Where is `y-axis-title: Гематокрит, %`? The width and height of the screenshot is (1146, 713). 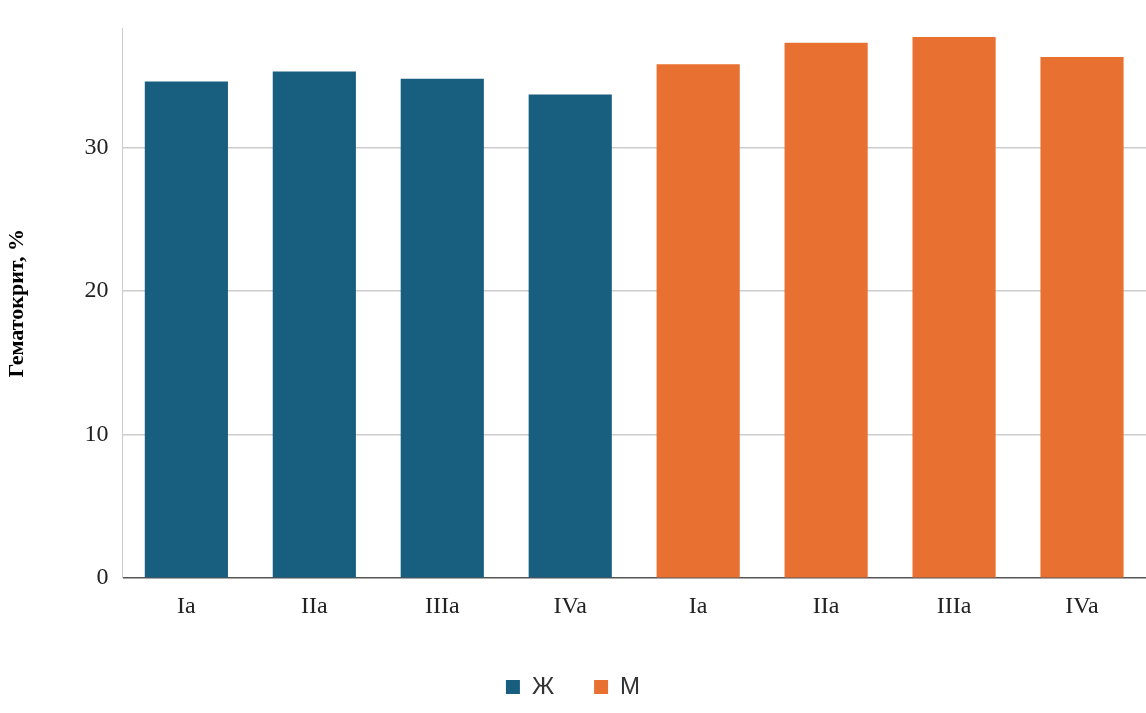
y-axis-title: Гематокрит, % is located at coordinates (15, 303).